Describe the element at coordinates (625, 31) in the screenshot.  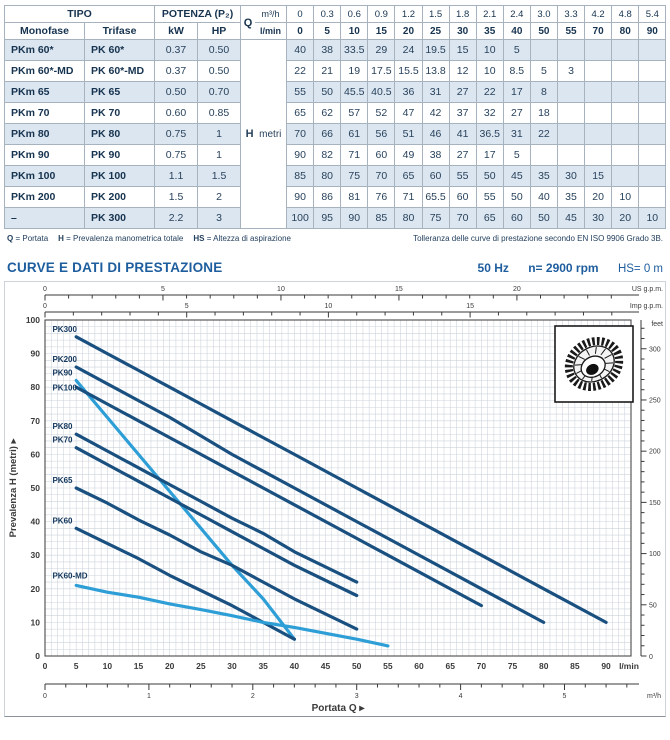
I see `q-value-lmin: 80` at that location.